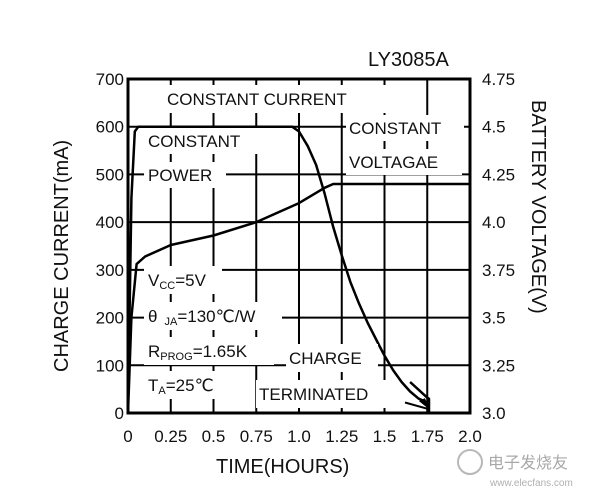  I want to click on watermark-logo-icon, so click(470, 462).